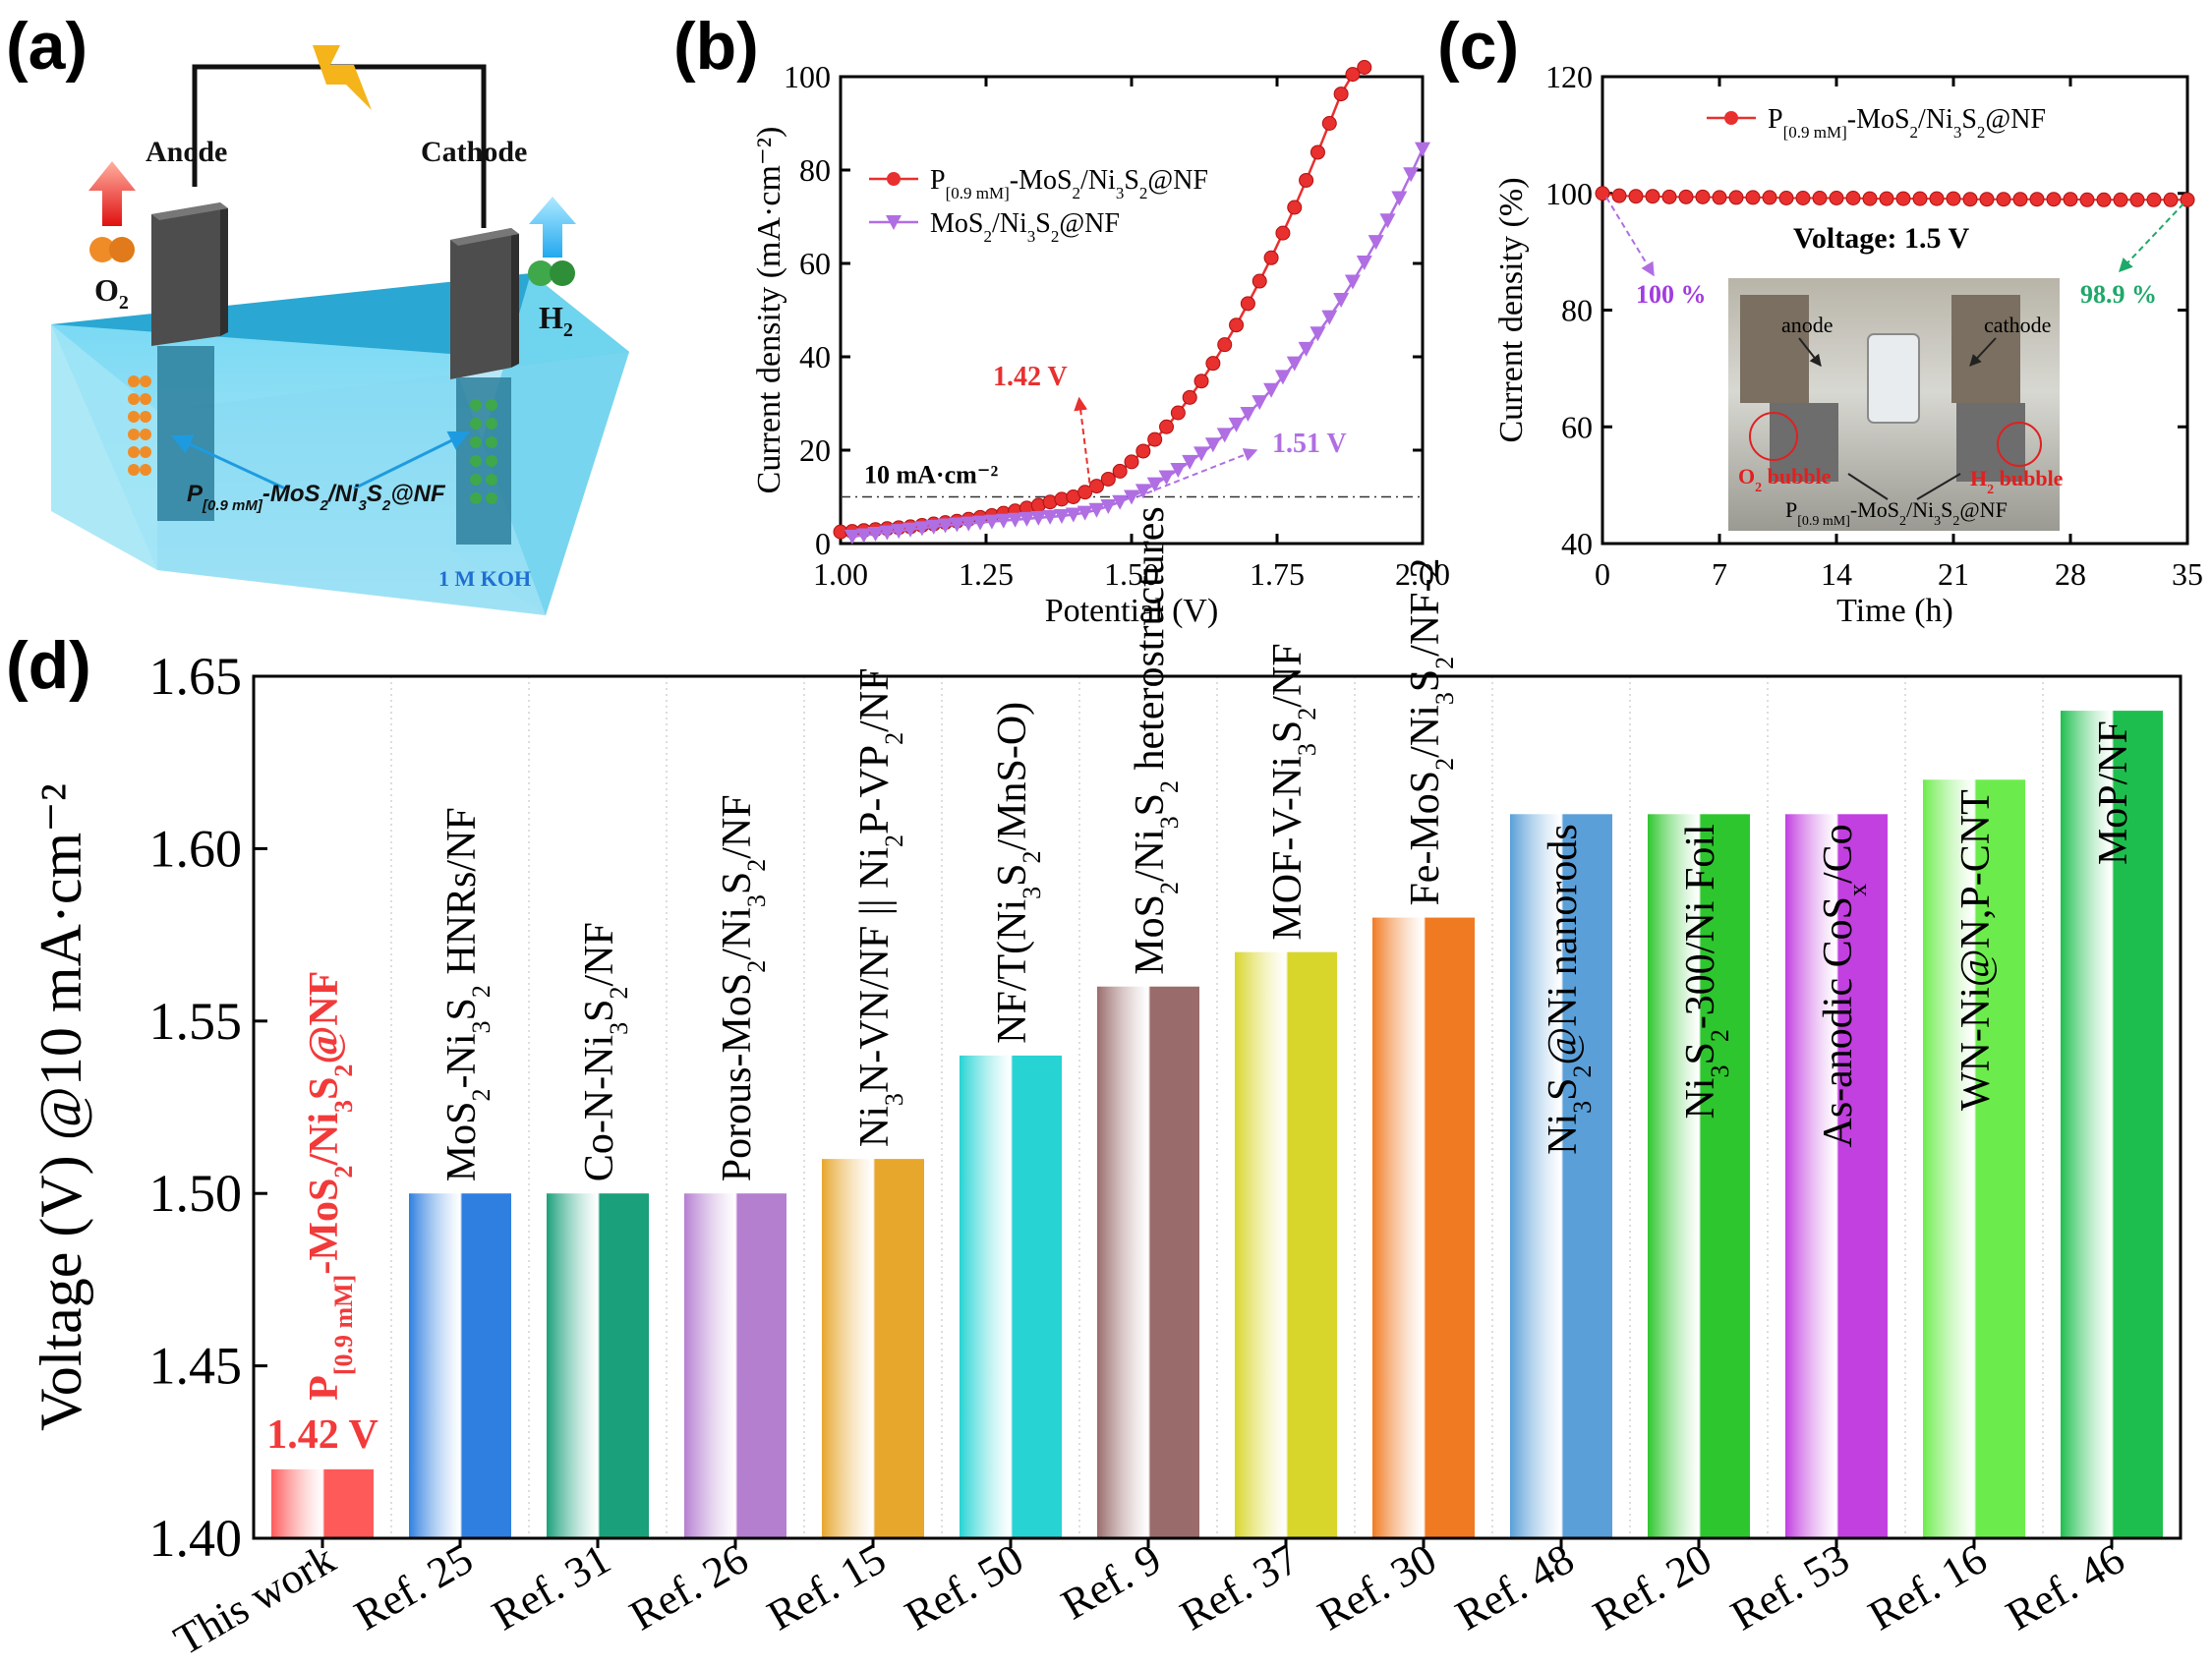  Describe the element at coordinates (551, 1586) in the screenshot. I see `x-tick-label: Ref. 31` at that location.